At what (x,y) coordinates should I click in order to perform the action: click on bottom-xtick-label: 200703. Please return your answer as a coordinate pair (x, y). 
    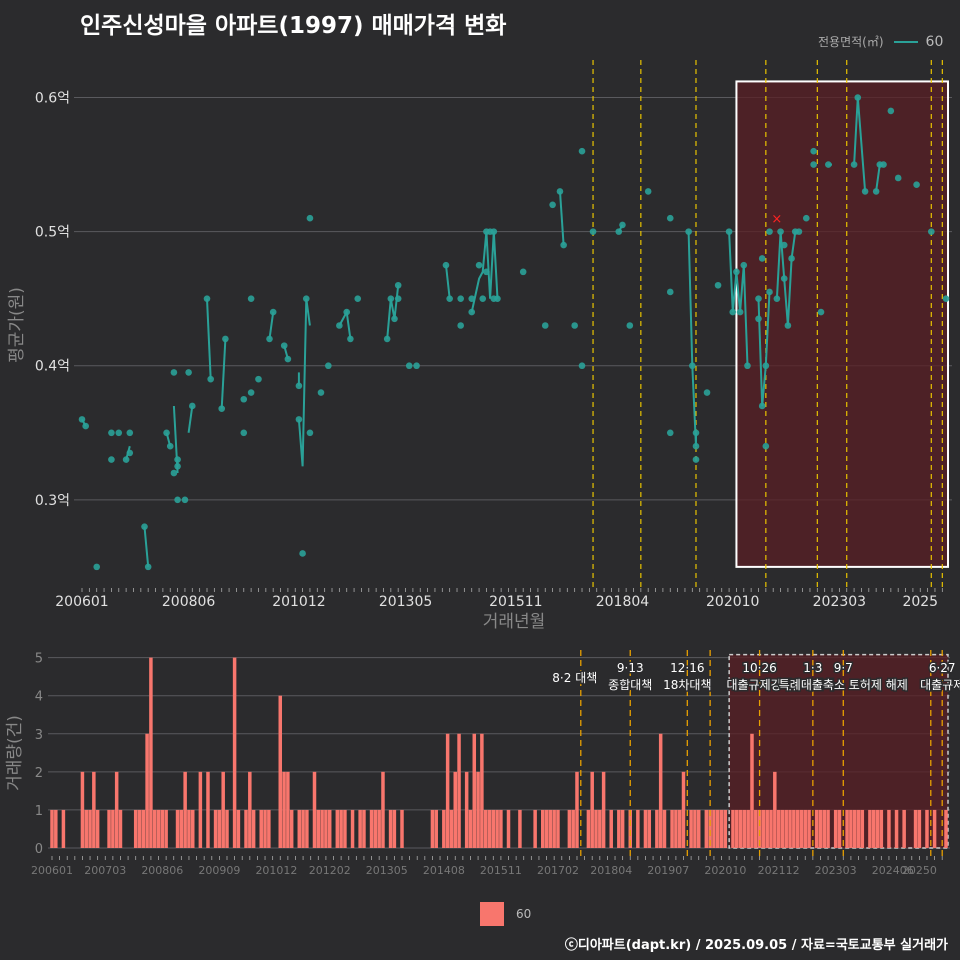
    Looking at the image, I should click on (105, 870).